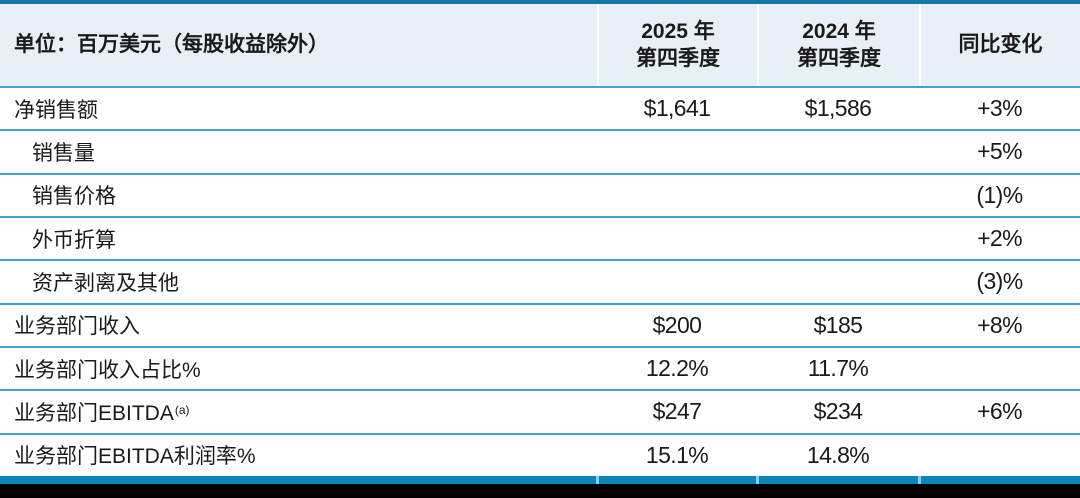 This screenshot has height=498, width=1080. I want to click on row-label: 净销售额, so click(56, 110).